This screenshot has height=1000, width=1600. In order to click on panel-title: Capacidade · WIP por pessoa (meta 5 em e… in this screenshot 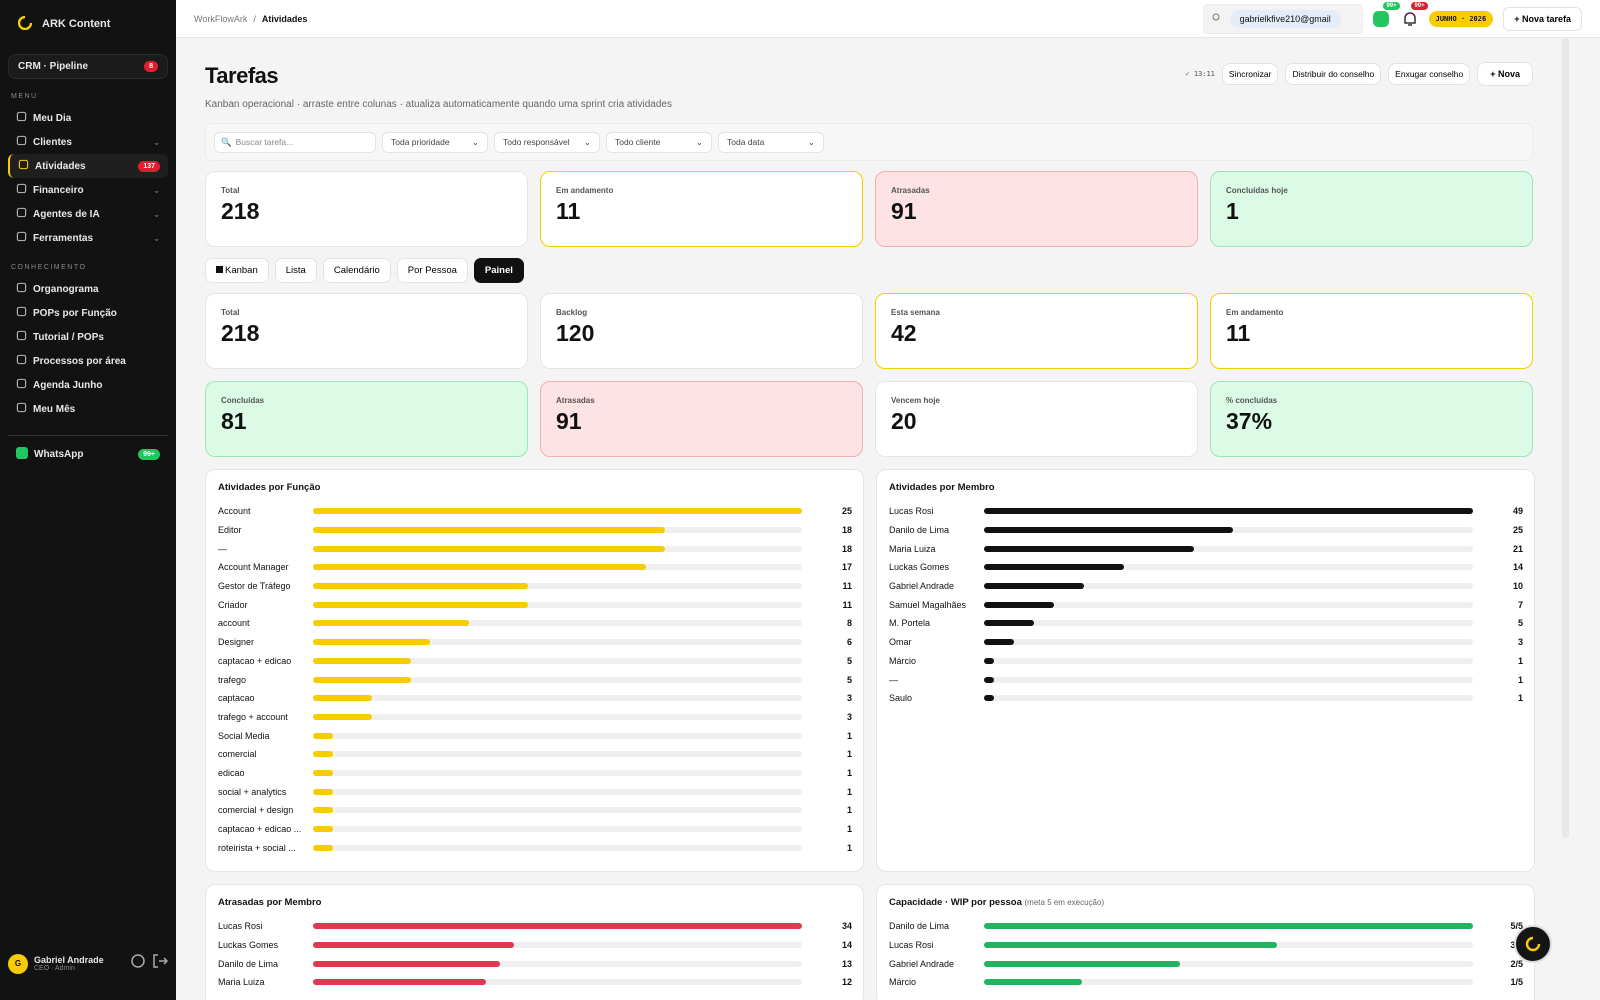, I will do `click(1206, 902)`.